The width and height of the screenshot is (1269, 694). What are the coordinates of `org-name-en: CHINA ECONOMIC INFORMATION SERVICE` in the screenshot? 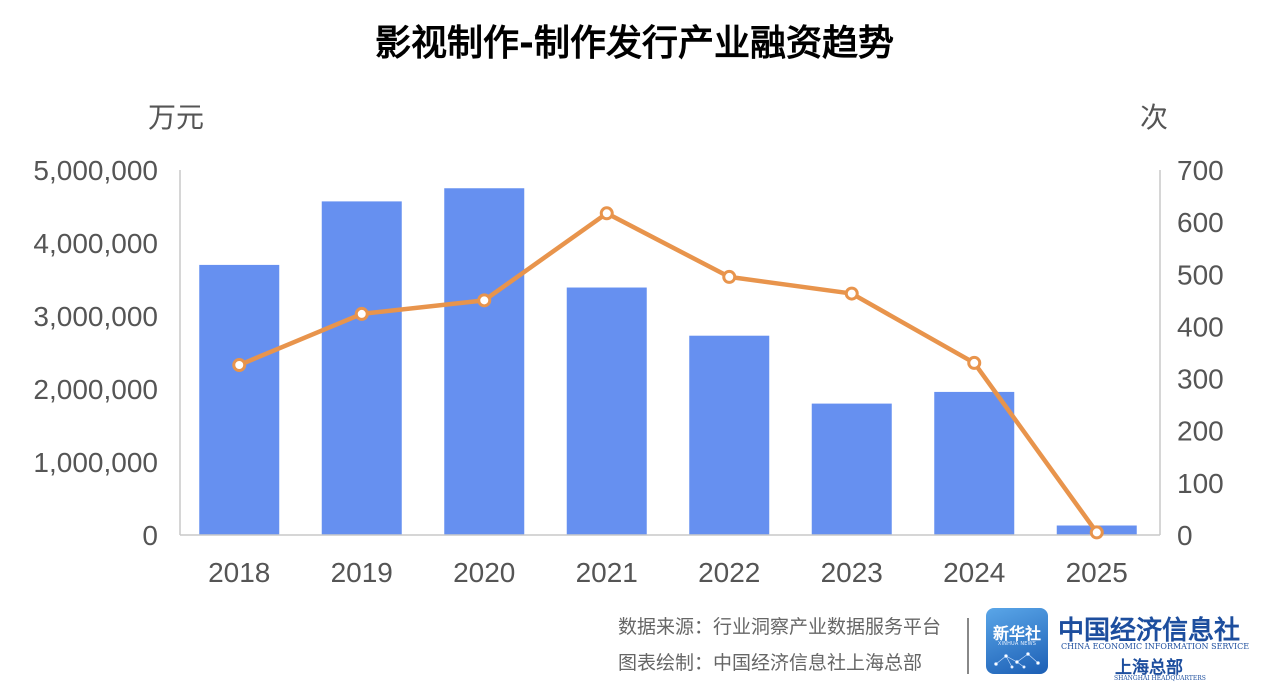 It's located at (1155, 646).